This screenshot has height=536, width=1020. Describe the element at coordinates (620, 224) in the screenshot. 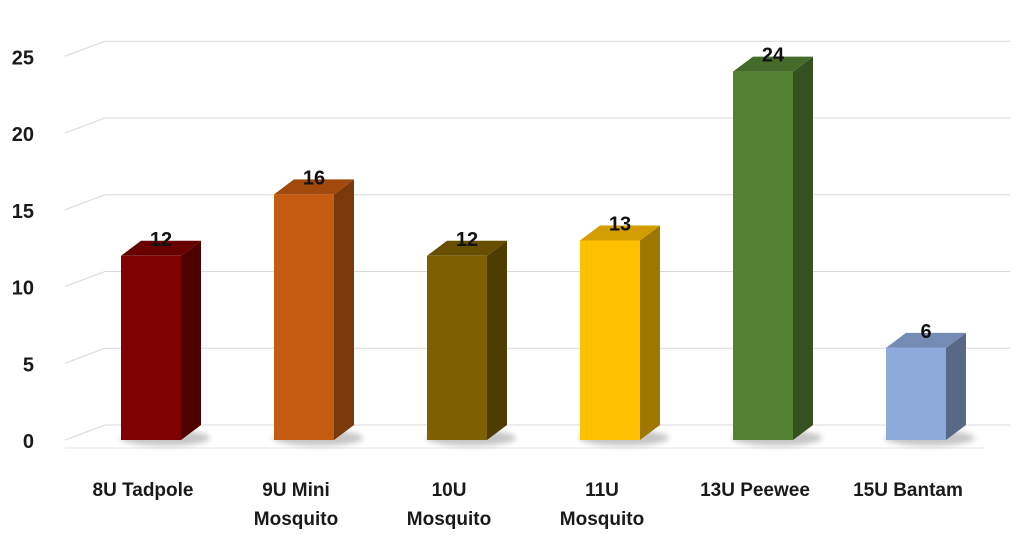

I see `data-label: 13` at that location.